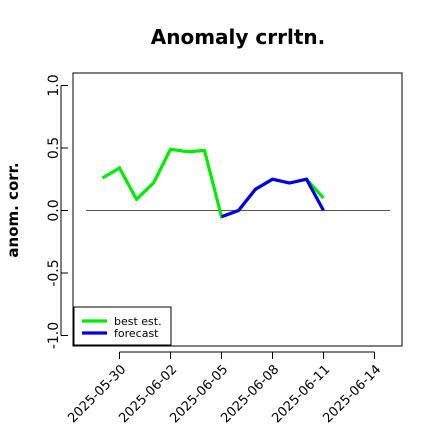  I want to click on y-tick-label: -1.0, so click(54, 335).